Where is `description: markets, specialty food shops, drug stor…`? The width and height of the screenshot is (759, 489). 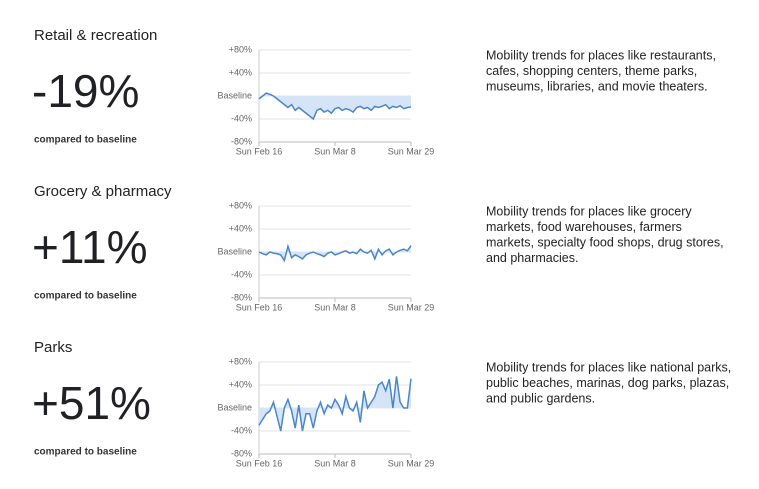
description: markets, specialty food shops, drug stor… is located at coordinates (605, 242).